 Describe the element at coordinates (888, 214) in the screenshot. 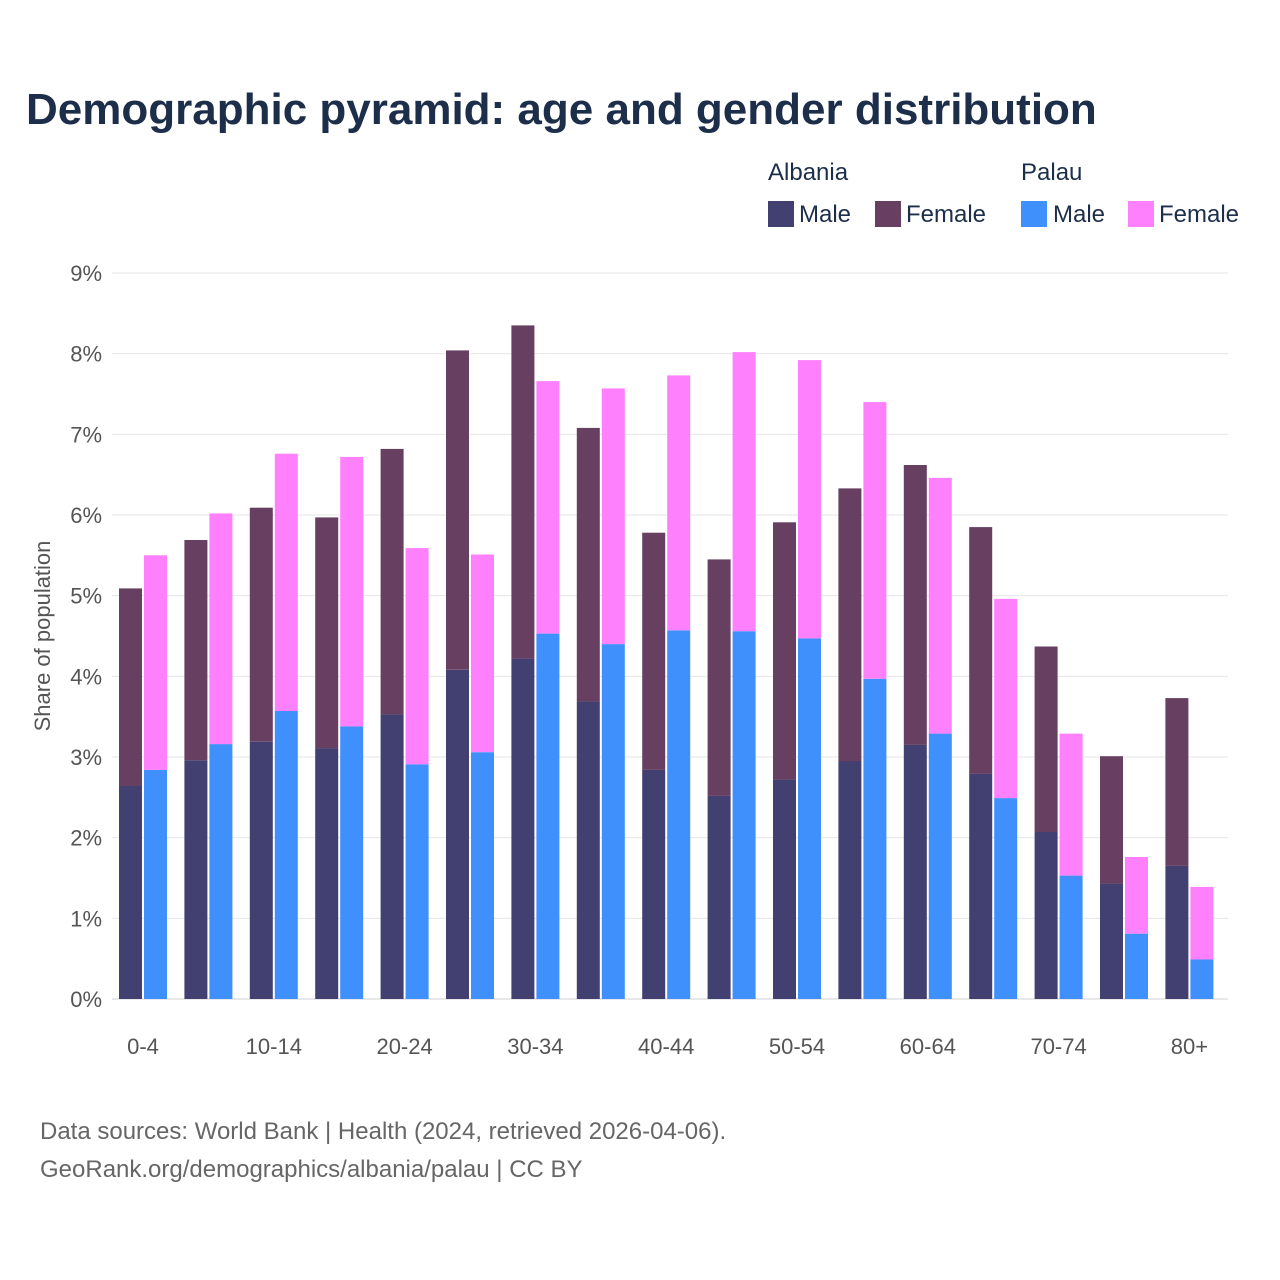

I see `legend-swatch-albania-female` at that location.